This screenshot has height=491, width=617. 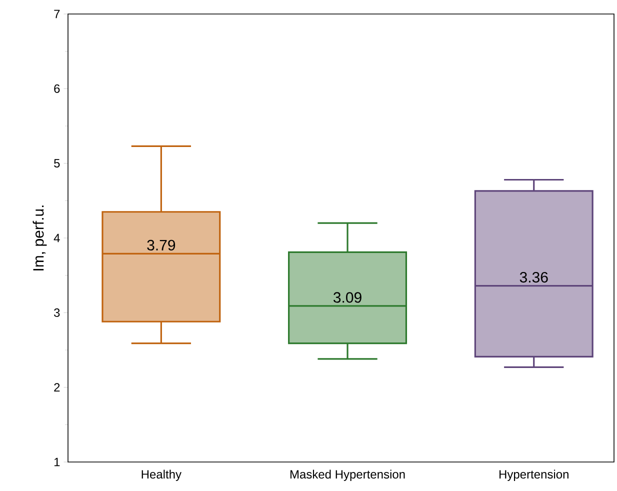 I want to click on y-tick-label: 6, so click(x=57, y=88).